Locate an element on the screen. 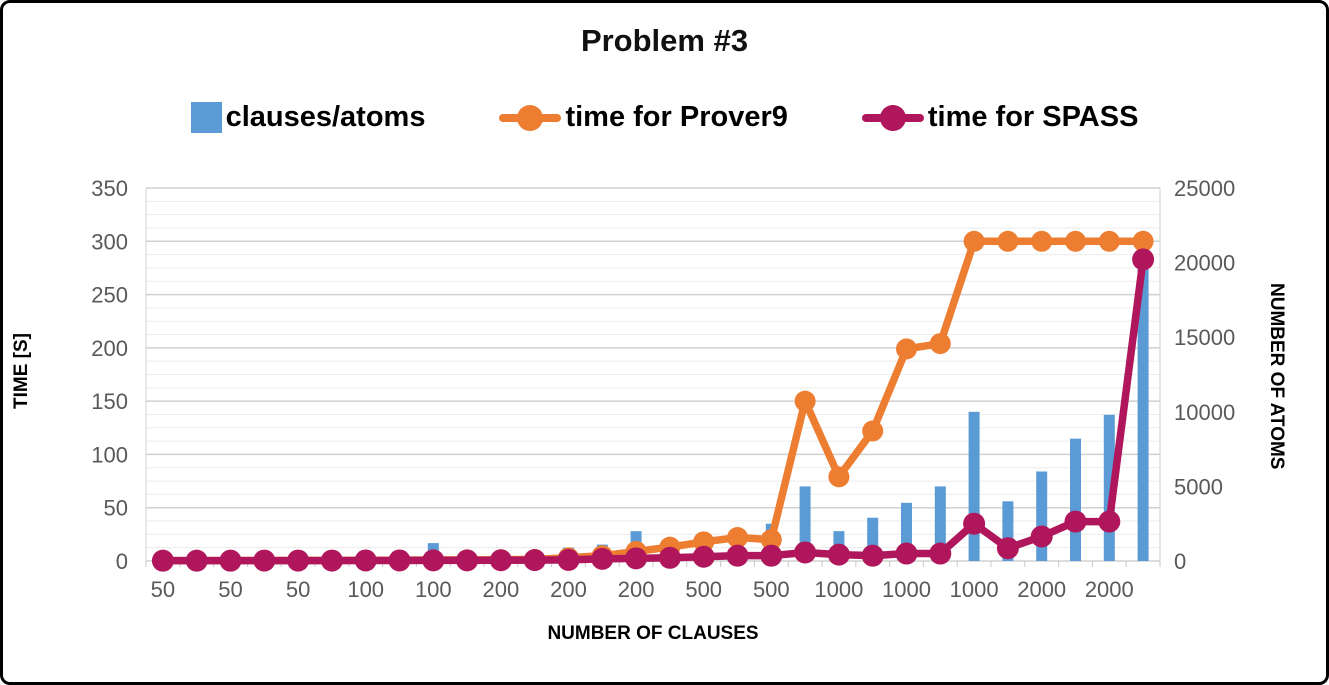 This screenshot has height=685, width=1329. legend-item-clauses-atoms: clauses/atoms is located at coordinates (308, 117).